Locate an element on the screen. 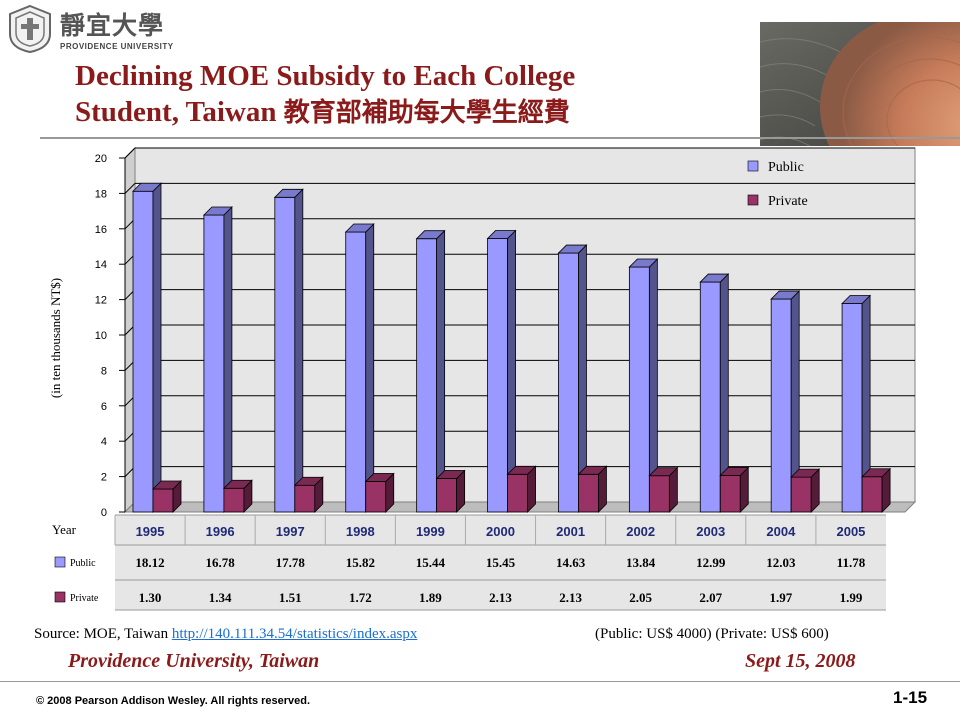 This screenshot has height=720, width=960. data-label-public: 16.78 is located at coordinates (221, 562).